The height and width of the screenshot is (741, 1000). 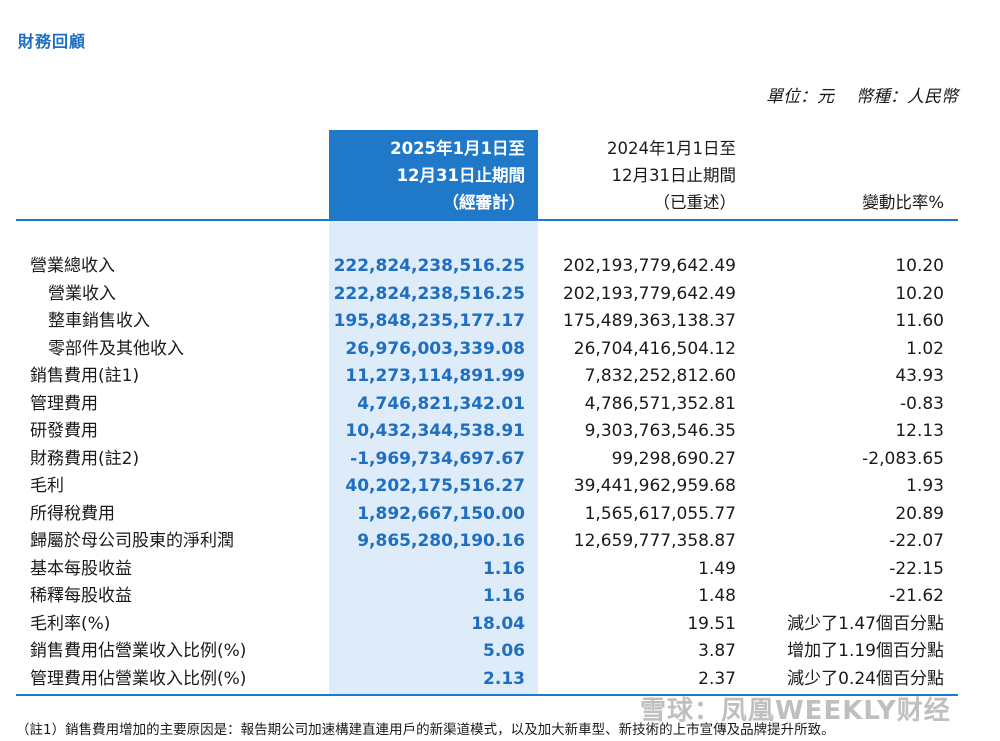 I want to click on prior-period-header-line: 2024年1月1日至, so click(x=671, y=148).